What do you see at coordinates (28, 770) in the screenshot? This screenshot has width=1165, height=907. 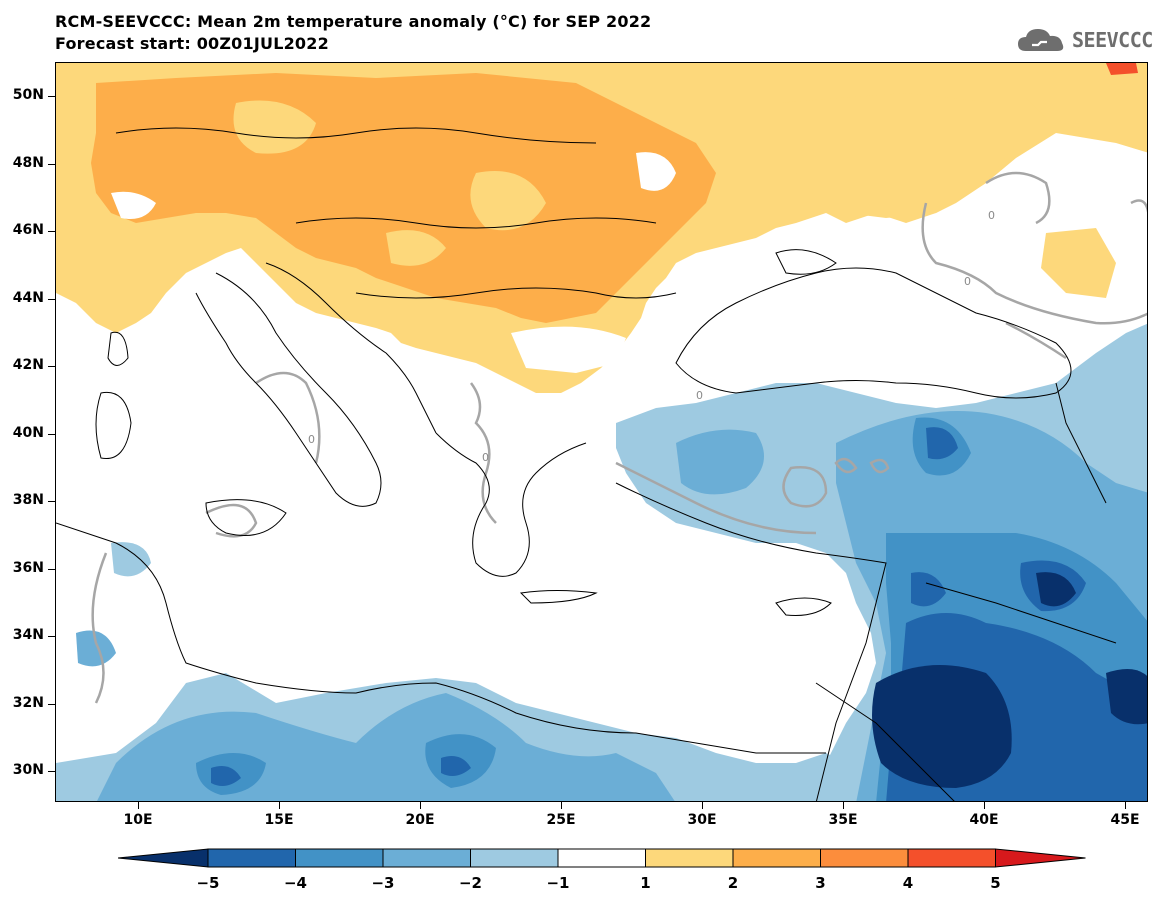 I see `lat-tick-label: 30N` at bounding box center [28, 770].